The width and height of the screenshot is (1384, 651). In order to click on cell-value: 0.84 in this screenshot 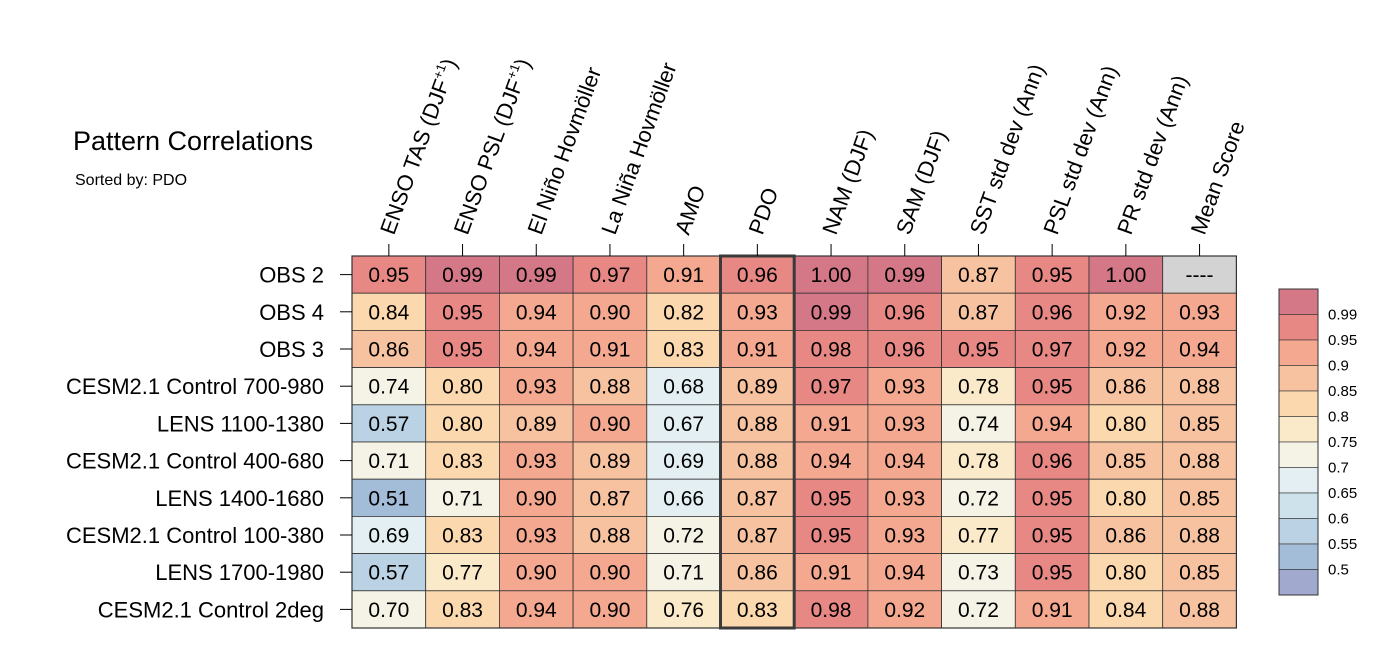, I will do `click(388, 312)`.